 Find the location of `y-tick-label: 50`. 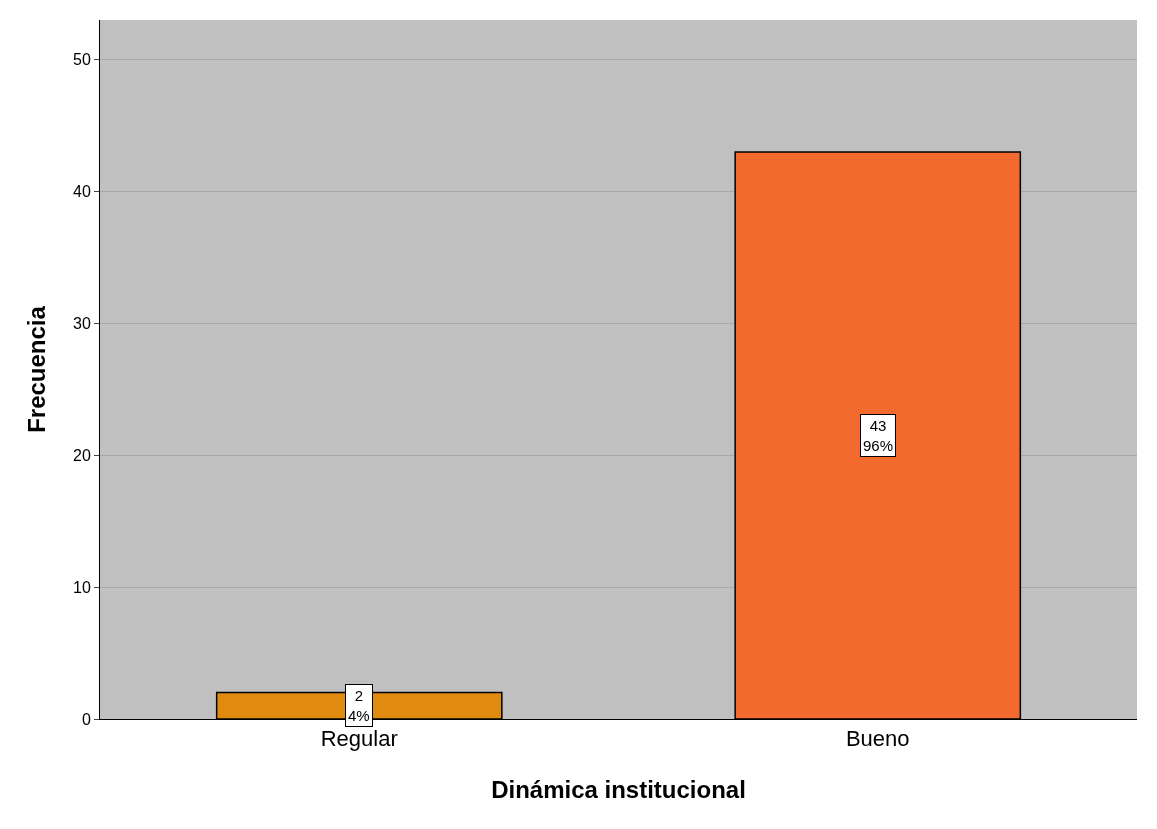

y-tick-label: 50 is located at coordinates (82, 60).